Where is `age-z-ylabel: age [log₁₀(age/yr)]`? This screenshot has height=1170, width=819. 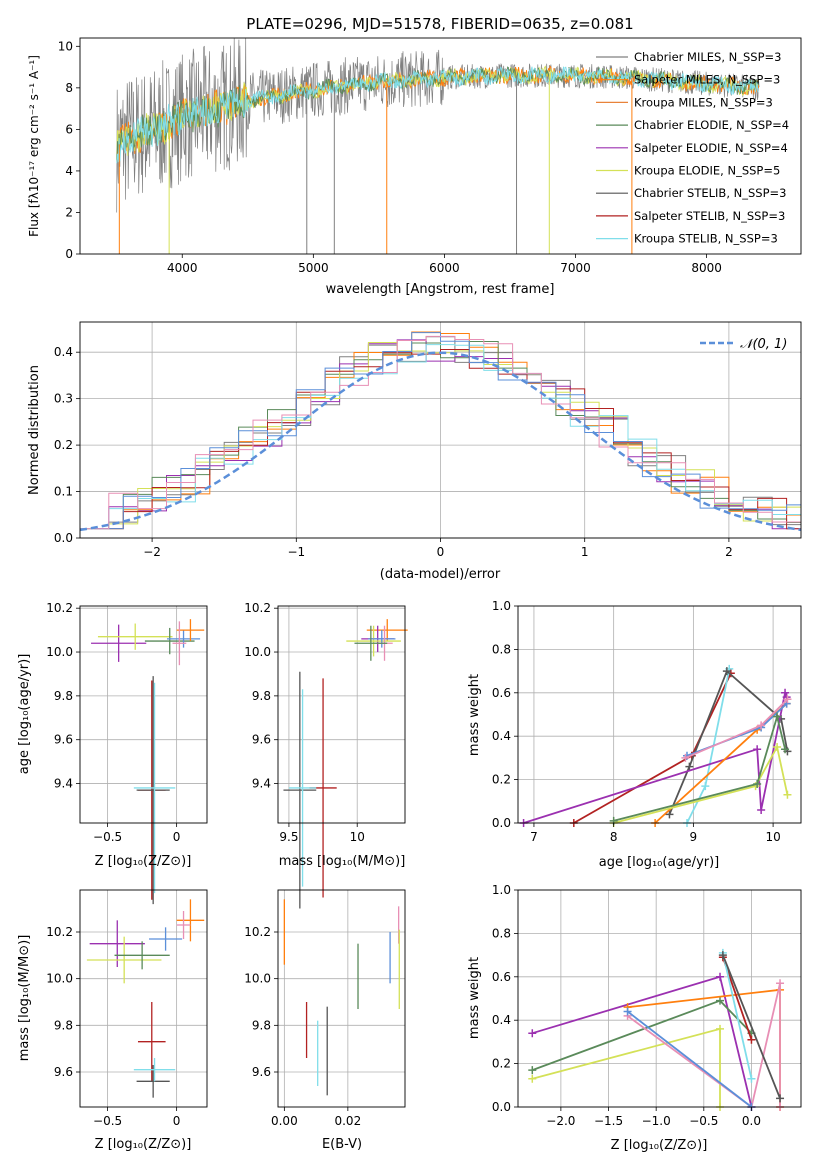 age-z-ylabel: age [log₁₀(age/yr)] is located at coordinates (24, 714).